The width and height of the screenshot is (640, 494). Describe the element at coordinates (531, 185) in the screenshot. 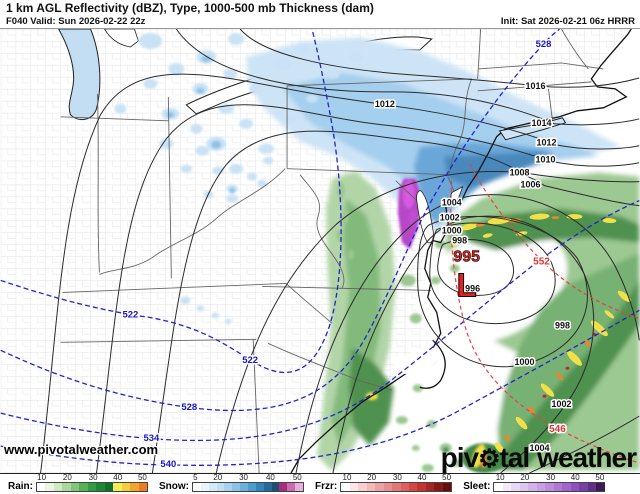

I see `isobar-label: 1006` at that location.